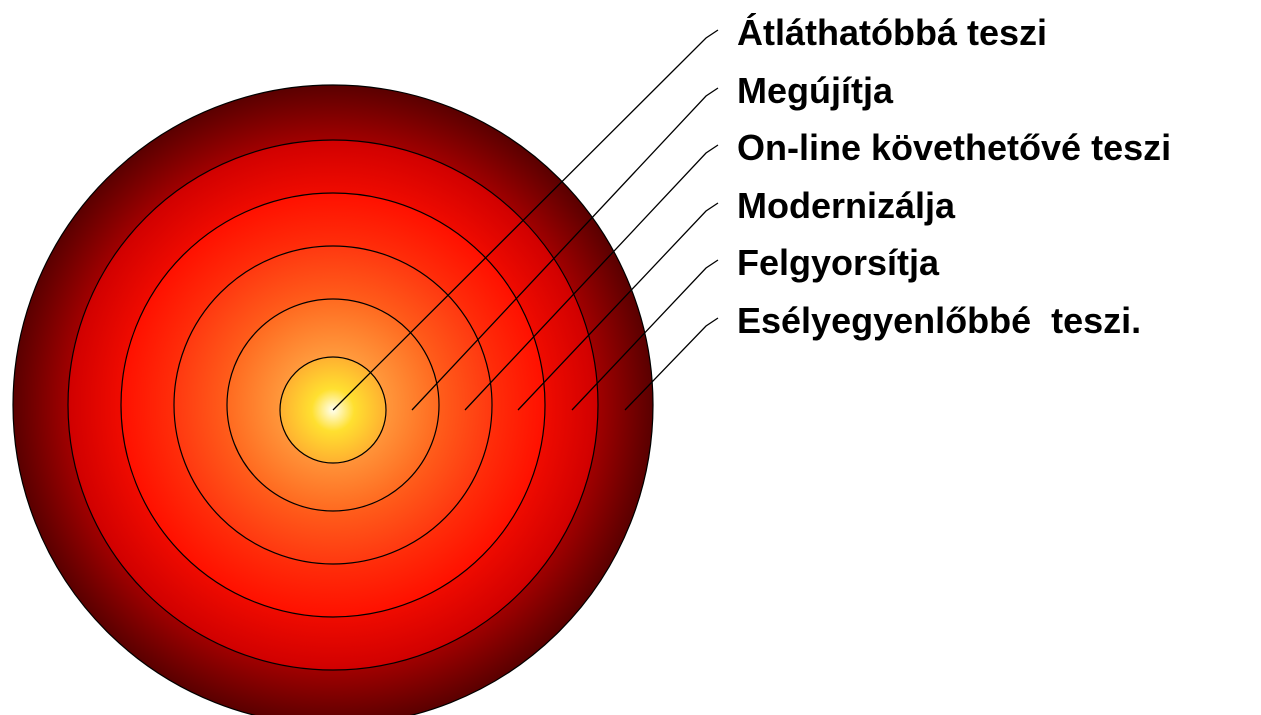  What do you see at coordinates (939, 320) in the screenshot?
I see `label: Esélyegyenlőbbé teszi.` at bounding box center [939, 320].